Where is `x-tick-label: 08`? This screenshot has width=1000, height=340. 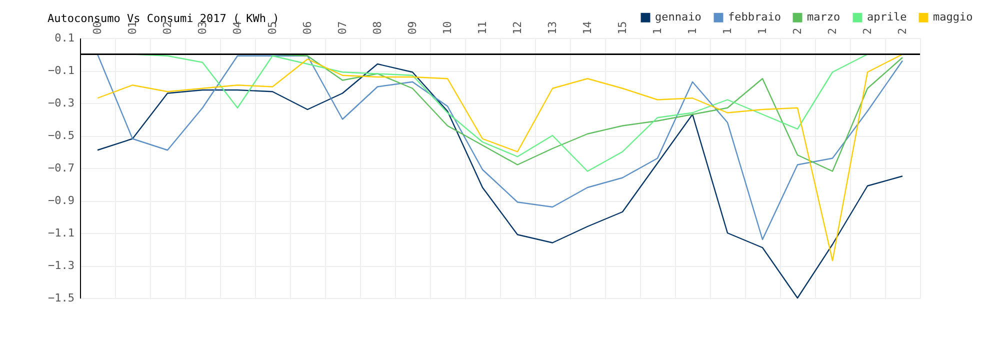
x-tick-label: 08 is located at coordinates (377, 27).